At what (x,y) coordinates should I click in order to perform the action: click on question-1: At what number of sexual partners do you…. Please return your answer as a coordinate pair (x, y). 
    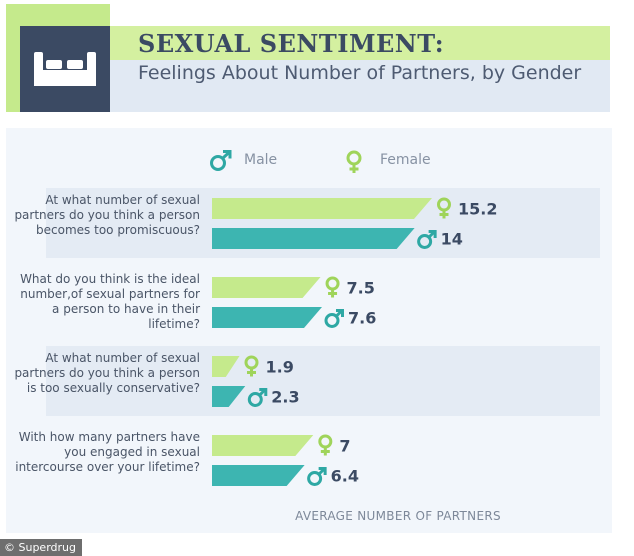
    Looking at the image, I should click on (107, 215).